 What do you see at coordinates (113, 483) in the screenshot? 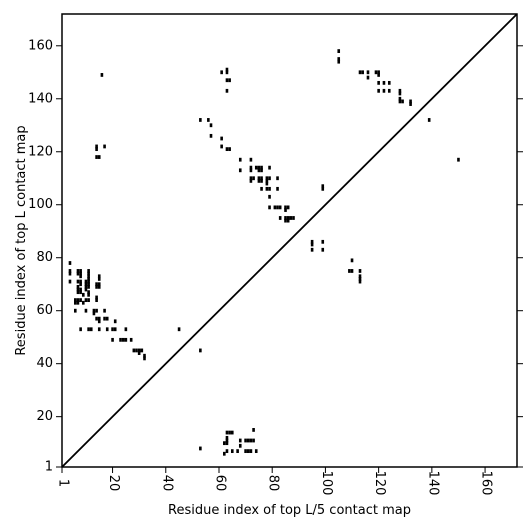
I see `x-tick-label: 20` at bounding box center [113, 483].